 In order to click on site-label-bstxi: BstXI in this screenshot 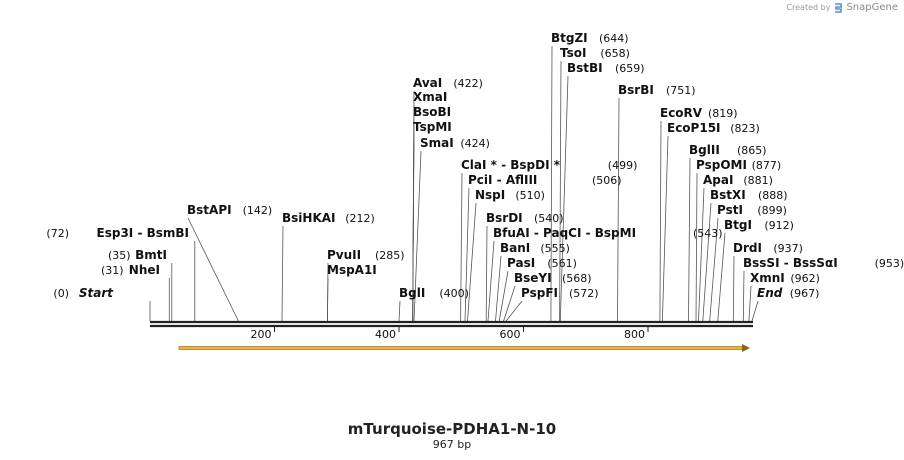, I will do `click(728, 195)`.